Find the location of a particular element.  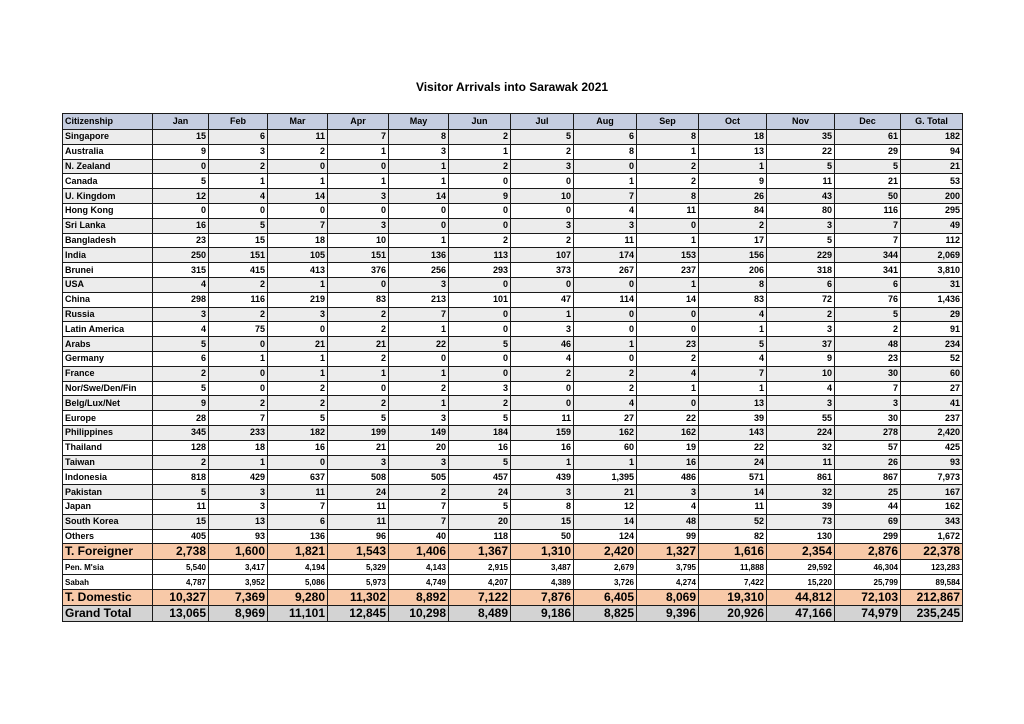

table-row: Germany 6 1 1 2 0 0 4 0 2 4 9 23 52 is located at coordinates (512, 358).